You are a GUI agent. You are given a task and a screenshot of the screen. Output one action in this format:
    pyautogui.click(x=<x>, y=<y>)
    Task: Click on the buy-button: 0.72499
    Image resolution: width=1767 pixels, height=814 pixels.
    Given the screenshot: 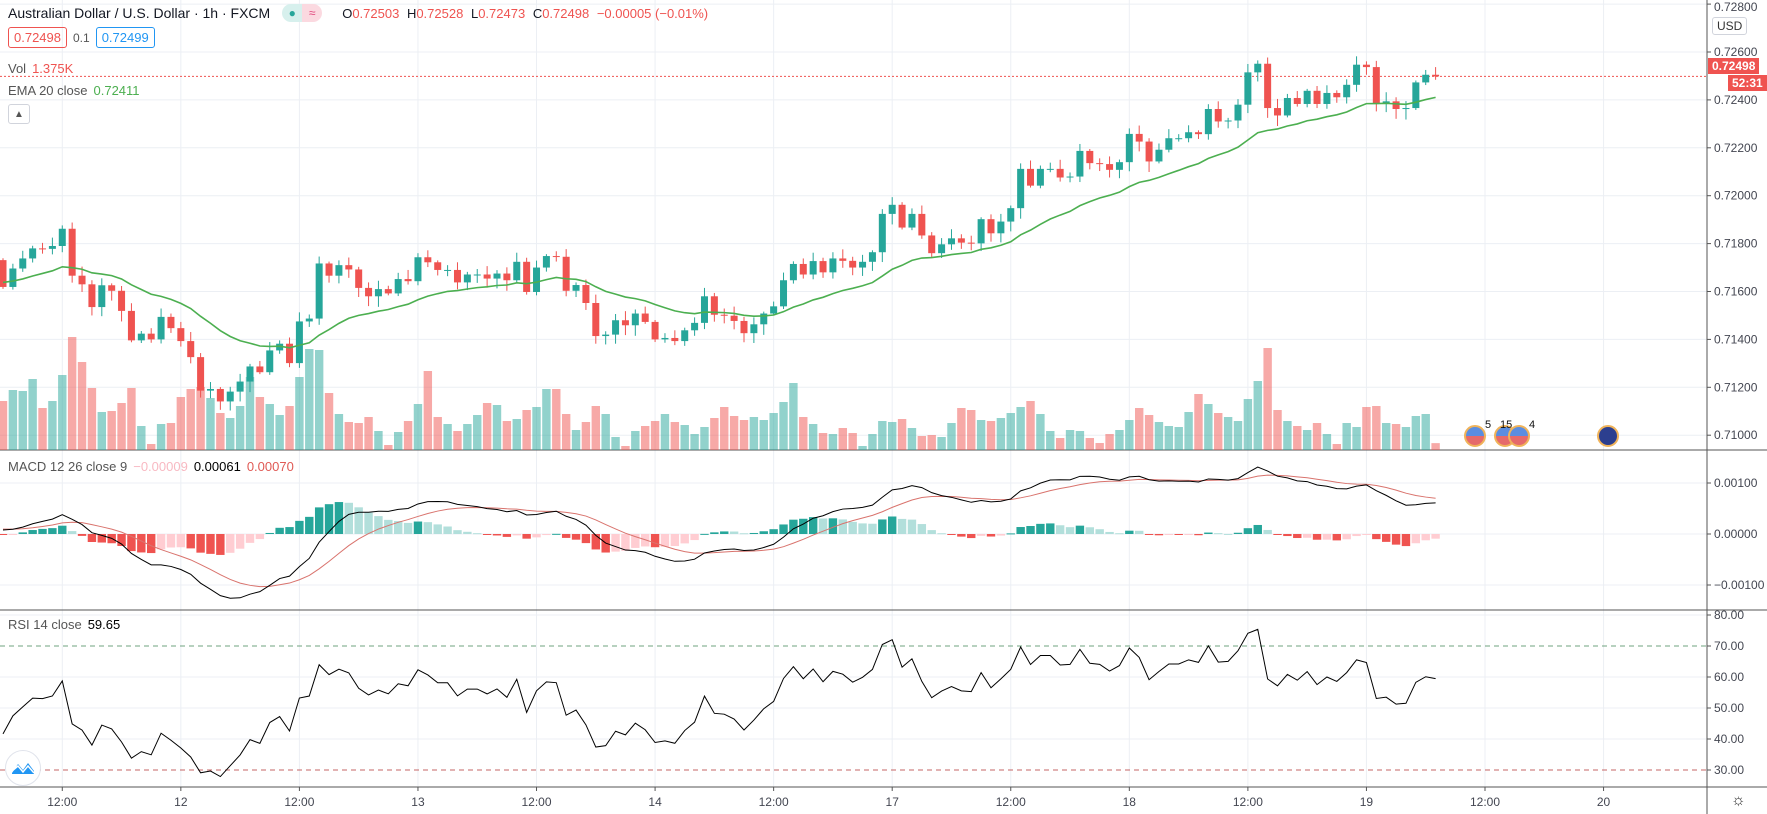 What is the action you would take?
    pyautogui.click(x=125, y=37)
    